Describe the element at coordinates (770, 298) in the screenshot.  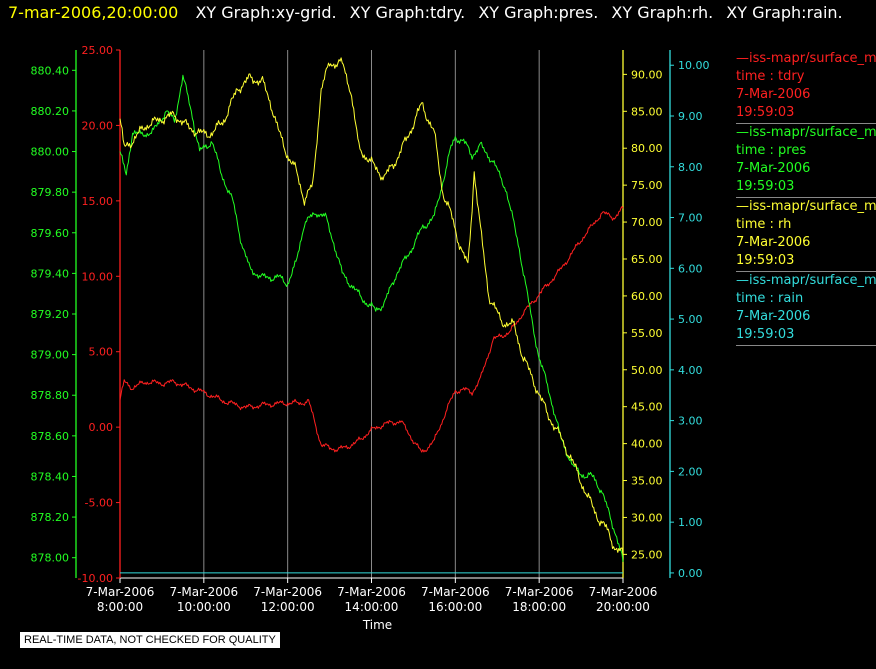
I see `legend-variable: time : rain` at that location.